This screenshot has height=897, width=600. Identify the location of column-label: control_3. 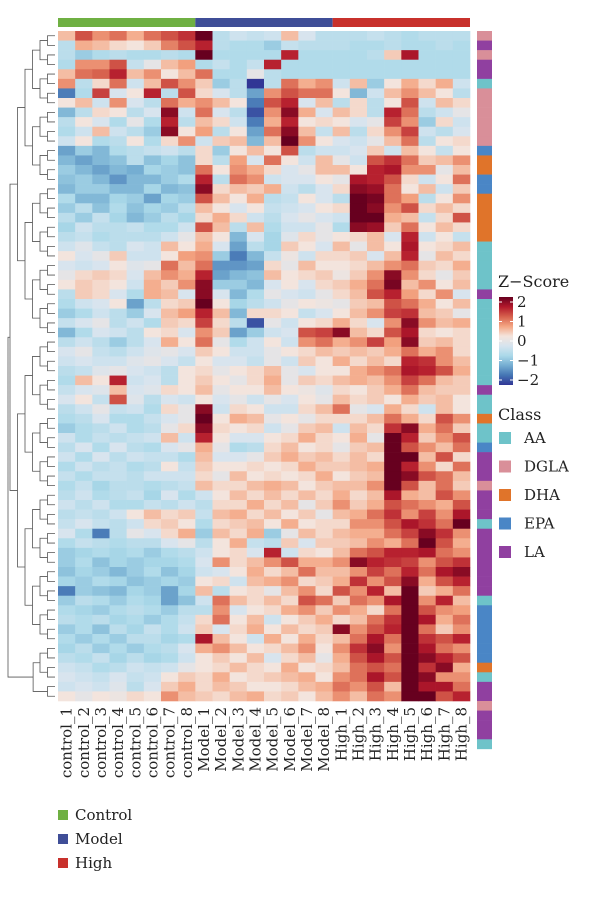
(101, 742).